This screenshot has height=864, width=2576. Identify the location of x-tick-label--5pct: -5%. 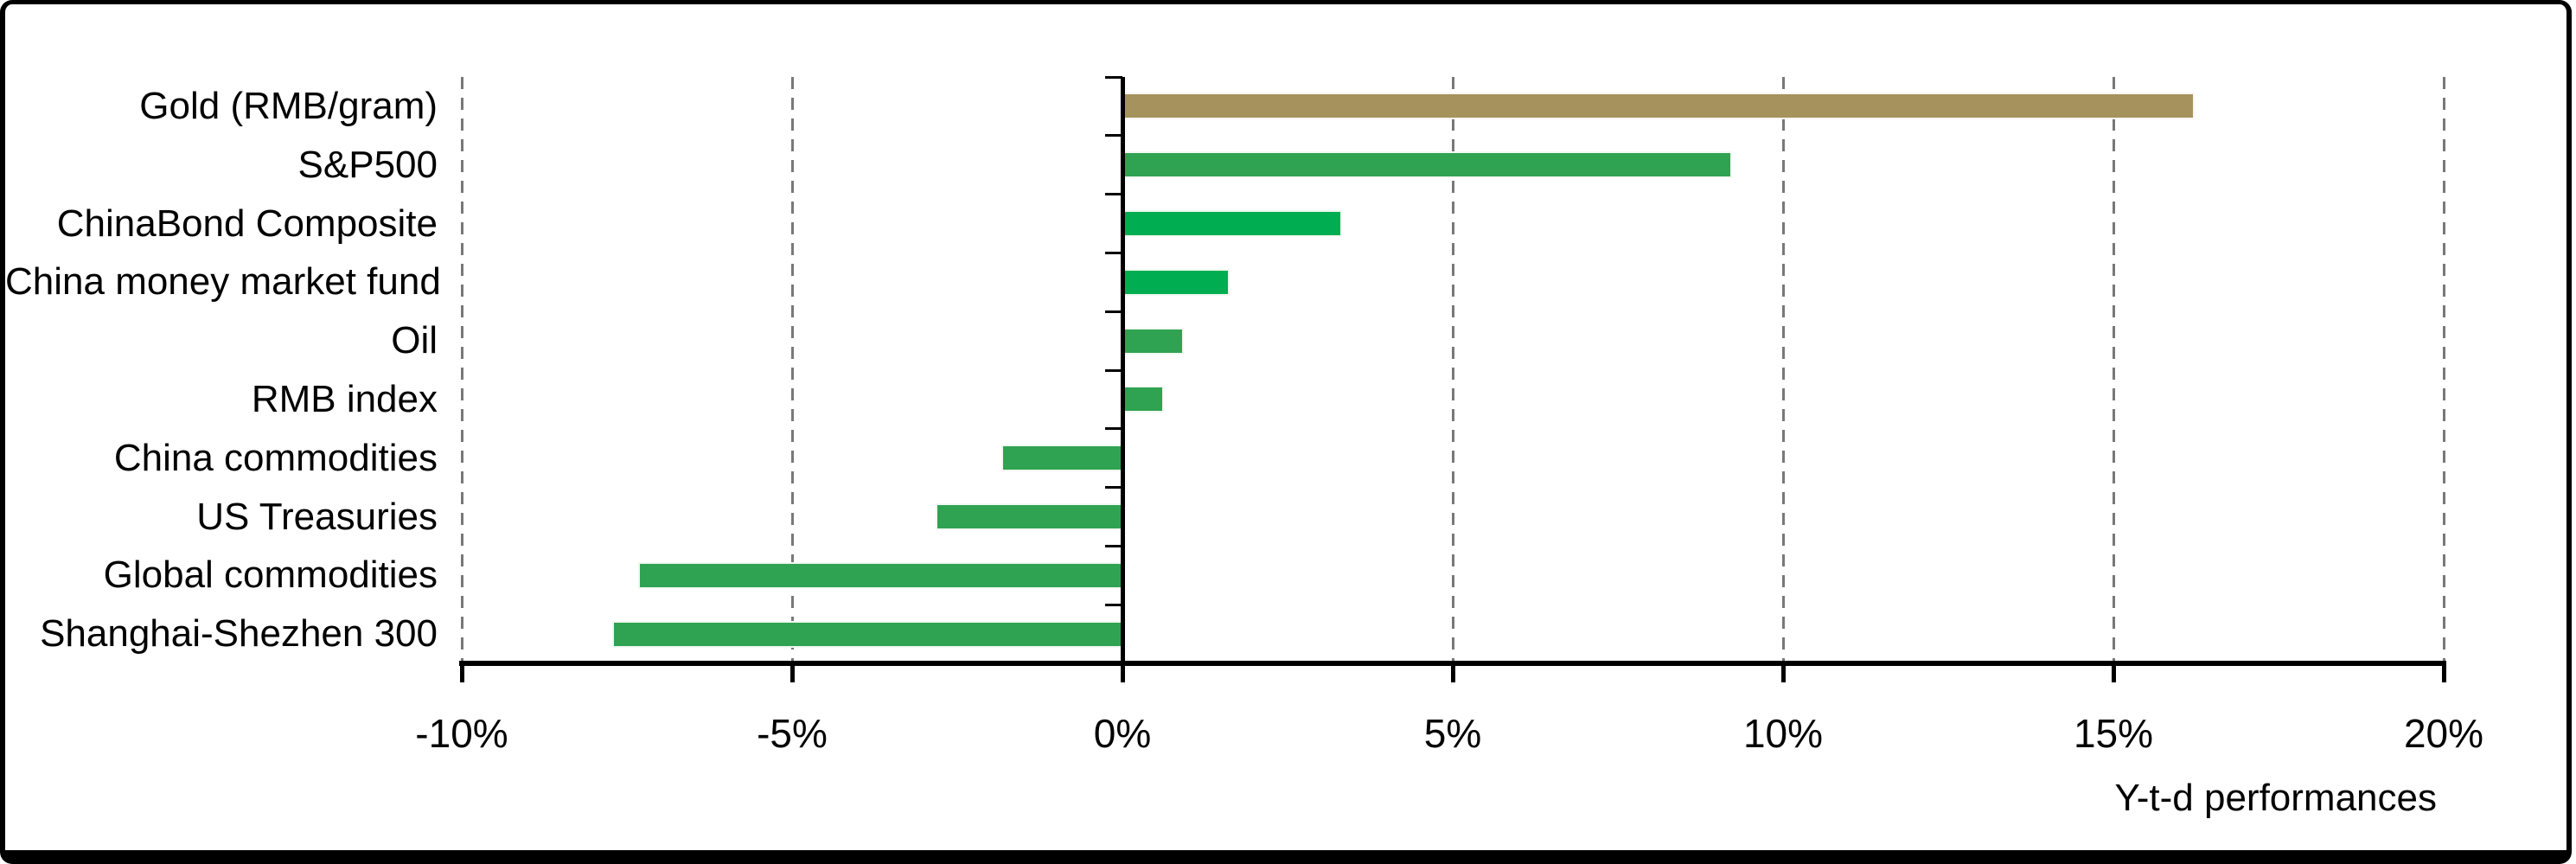
(793, 733).